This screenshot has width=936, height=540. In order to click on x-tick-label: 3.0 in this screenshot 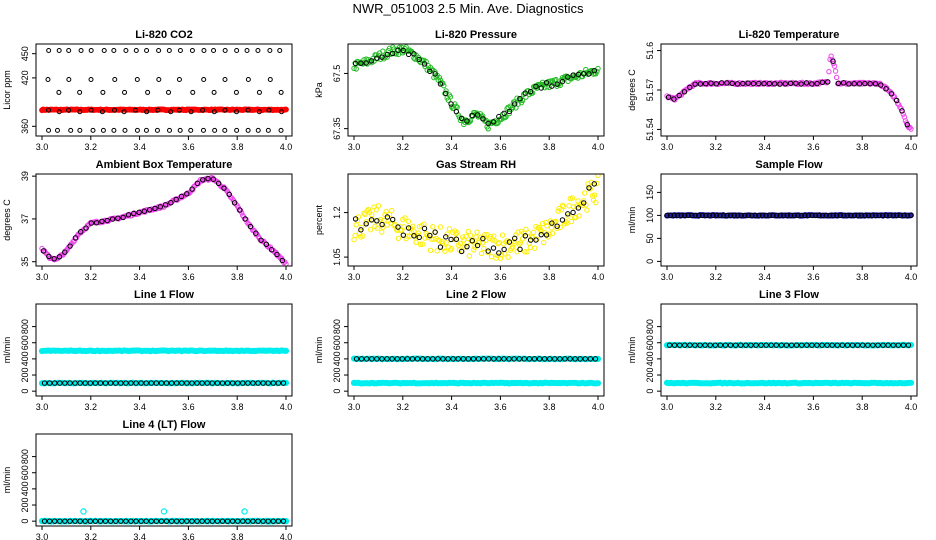, I will do `click(667, 277)`.